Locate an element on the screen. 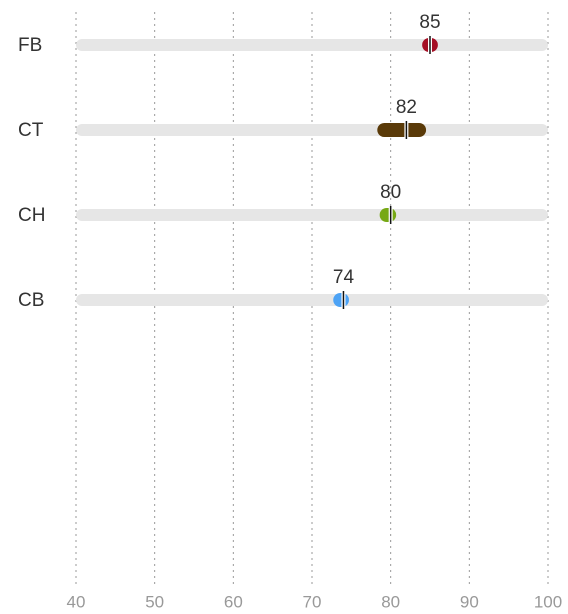 The image size is (568, 614). x-tick-label: 100 is located at coordinates (548, 601).